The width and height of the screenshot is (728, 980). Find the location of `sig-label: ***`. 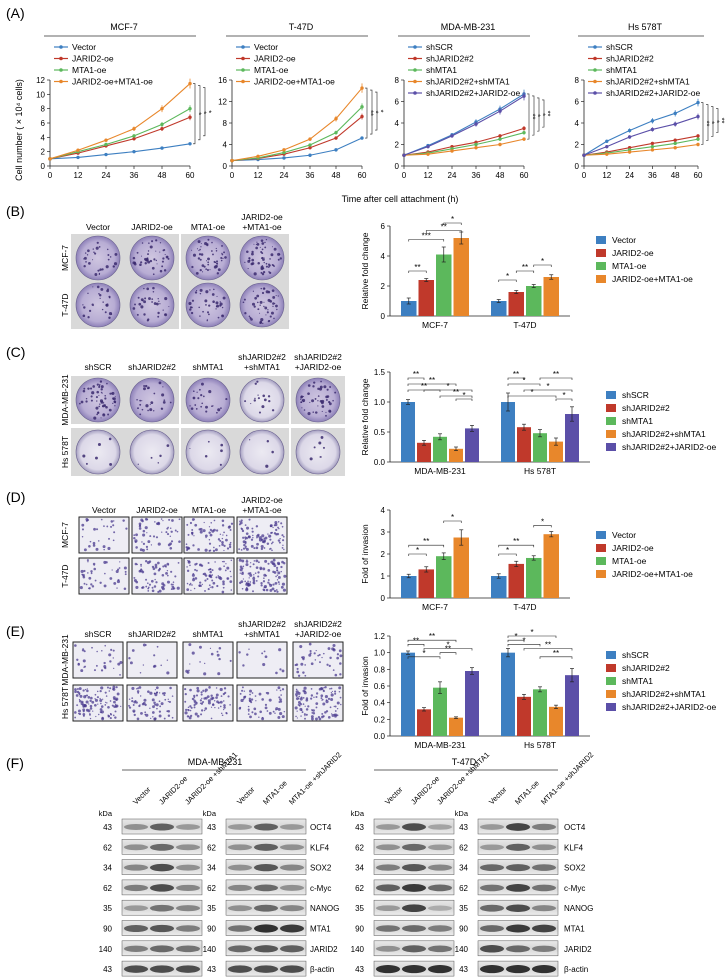

sig-label: *** is located at coordinates (426, 236).